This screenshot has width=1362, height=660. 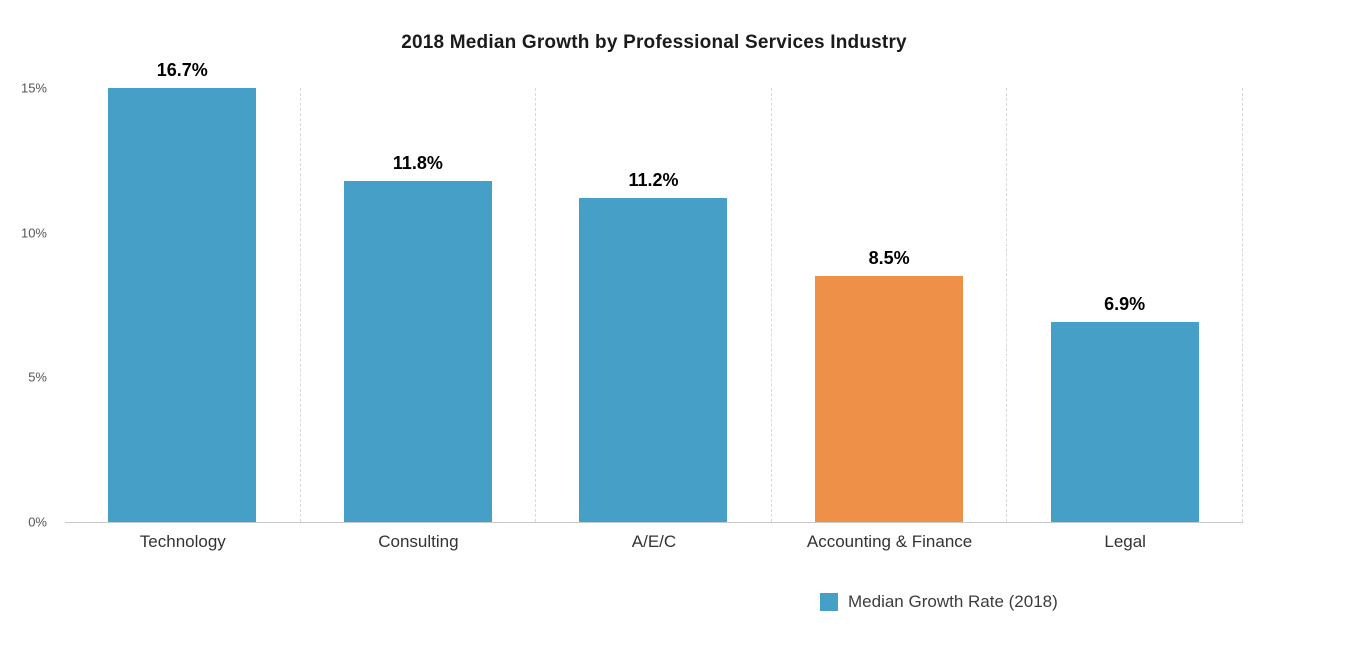 What do you see at coordinates (25, 305) in the screenshot?
I see `y-axis: 0% 5% 10% 15%` at bounding box center [25, 305].